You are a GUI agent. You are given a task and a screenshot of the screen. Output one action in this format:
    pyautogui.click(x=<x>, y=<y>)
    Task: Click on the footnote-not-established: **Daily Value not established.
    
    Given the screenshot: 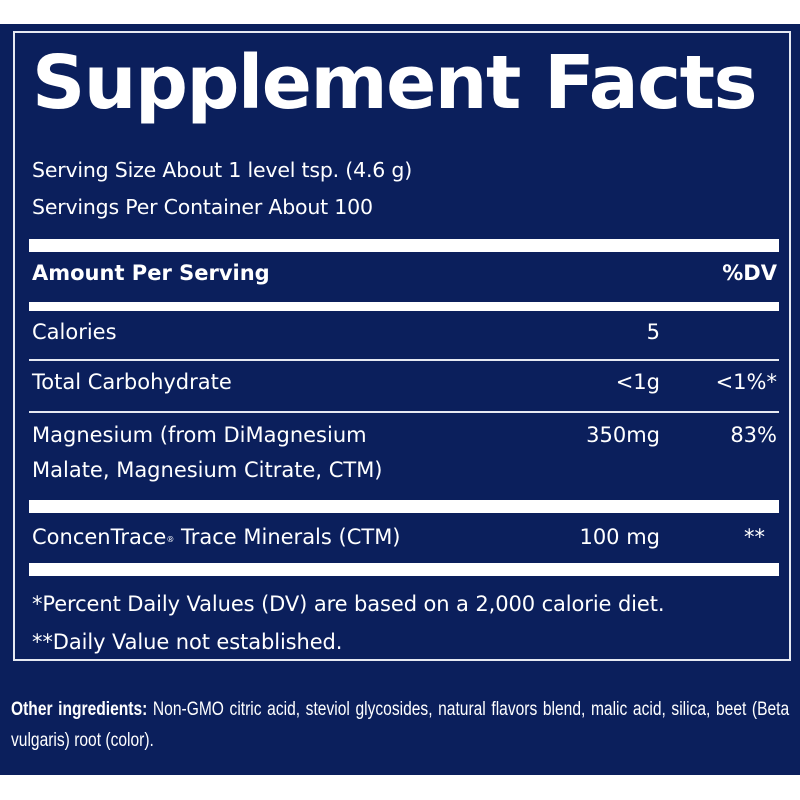 What is the action you would take?
    pyautogui.click(x=187, y=642)
    